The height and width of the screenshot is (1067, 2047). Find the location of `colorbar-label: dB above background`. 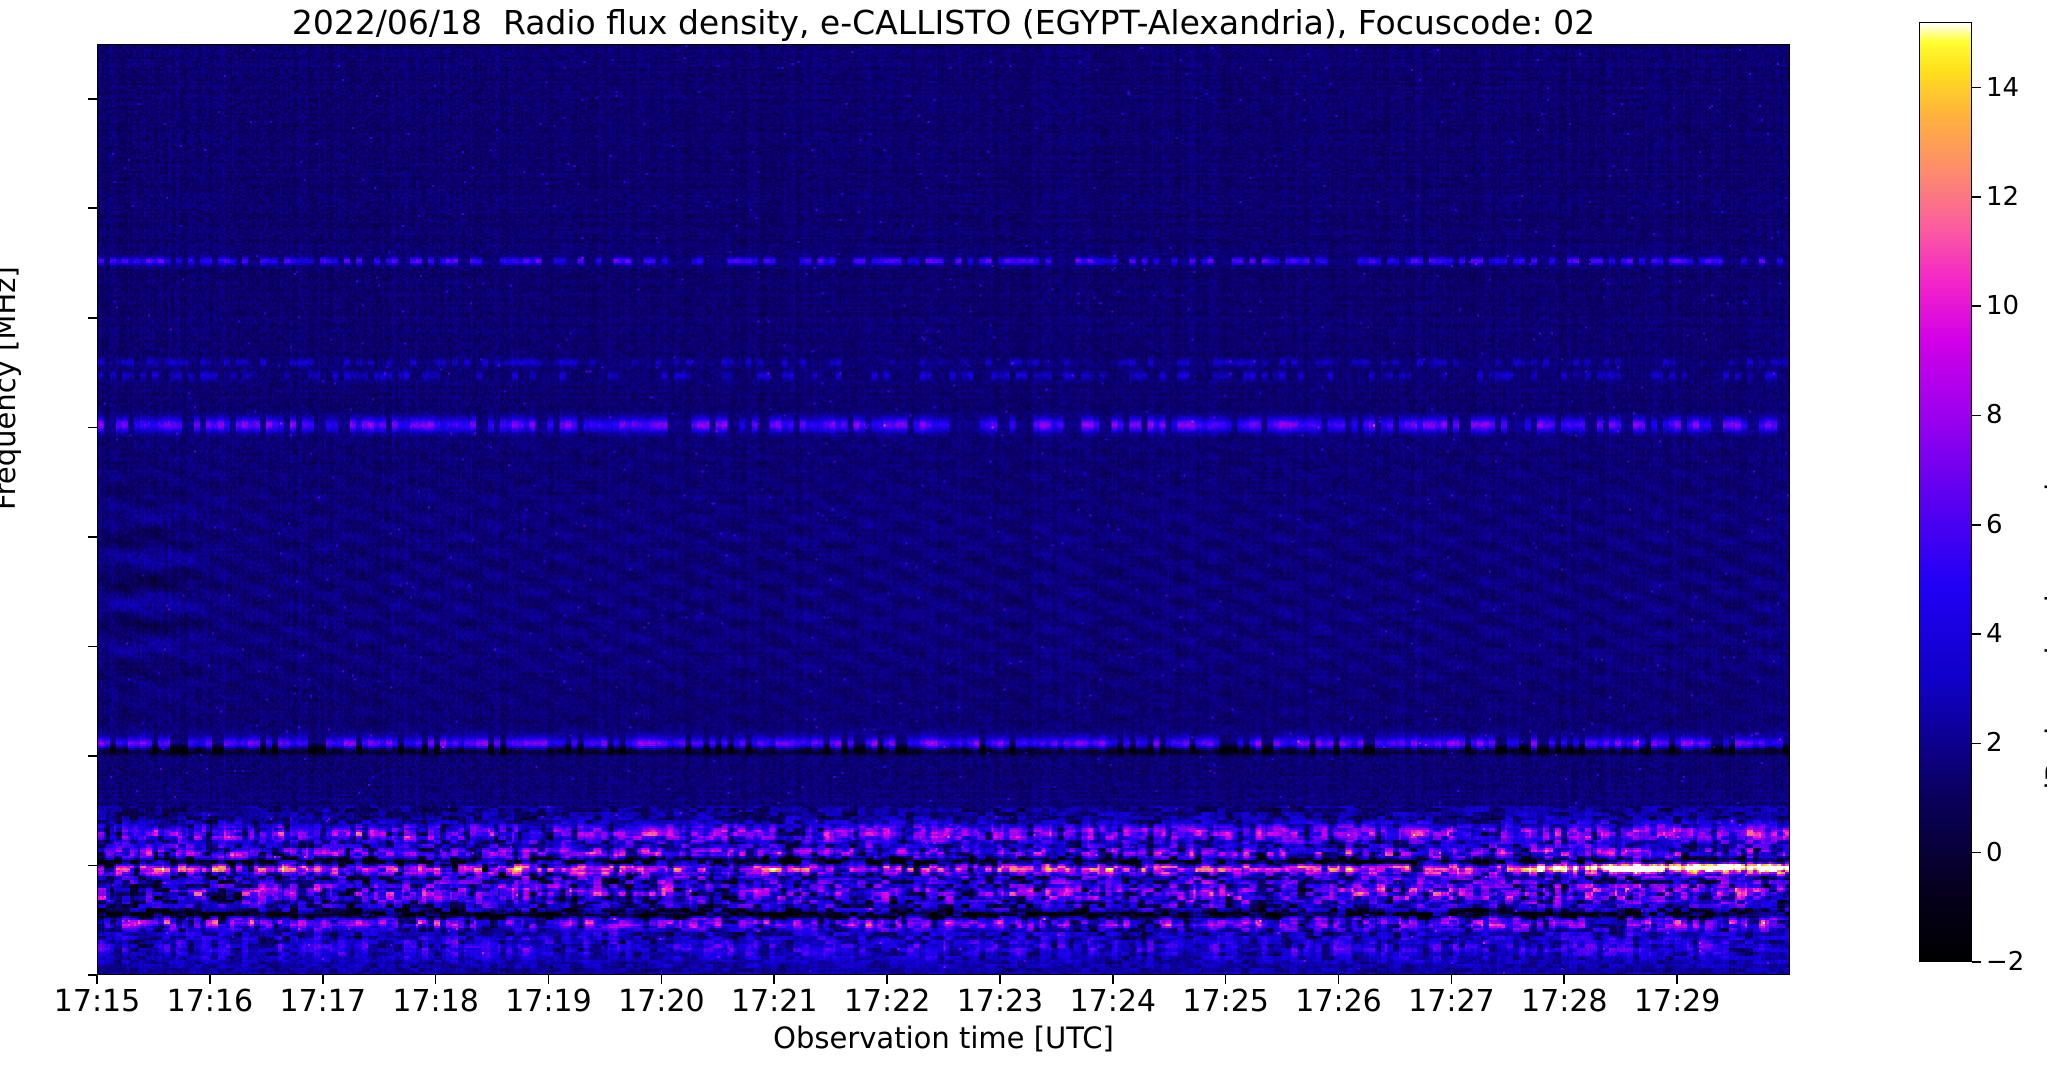

colorbar-label: dB above background is located at coordinates (2043, 641).